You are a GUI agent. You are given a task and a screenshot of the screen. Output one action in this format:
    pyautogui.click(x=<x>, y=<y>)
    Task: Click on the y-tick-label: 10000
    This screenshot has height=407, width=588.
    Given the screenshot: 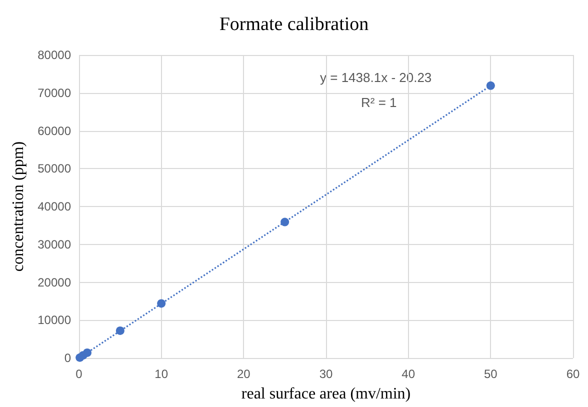 What is the action you would take?
    pyautogui.click(x=55, y=320)
    